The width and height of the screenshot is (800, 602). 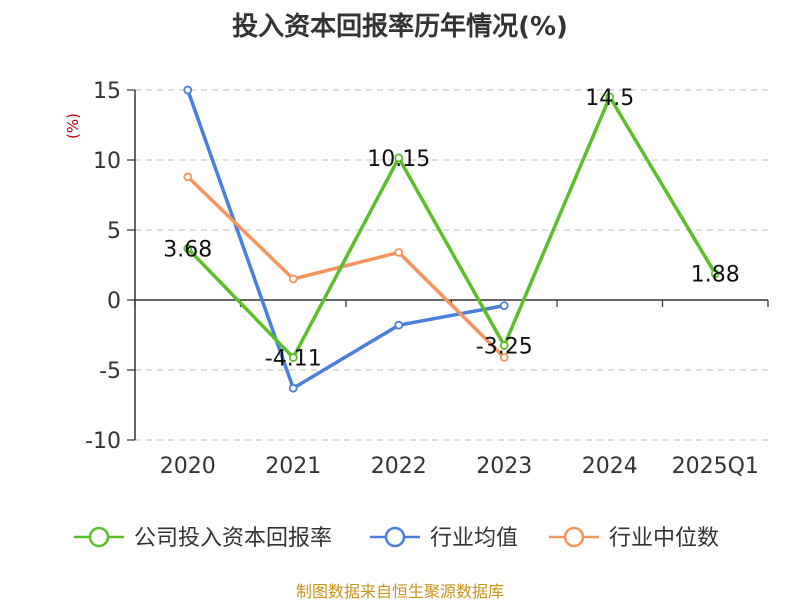 What do you see at coordinates (114, 231) in the screenshot?
I see `y-tick-label: 5` at bounding box center [114, 231].